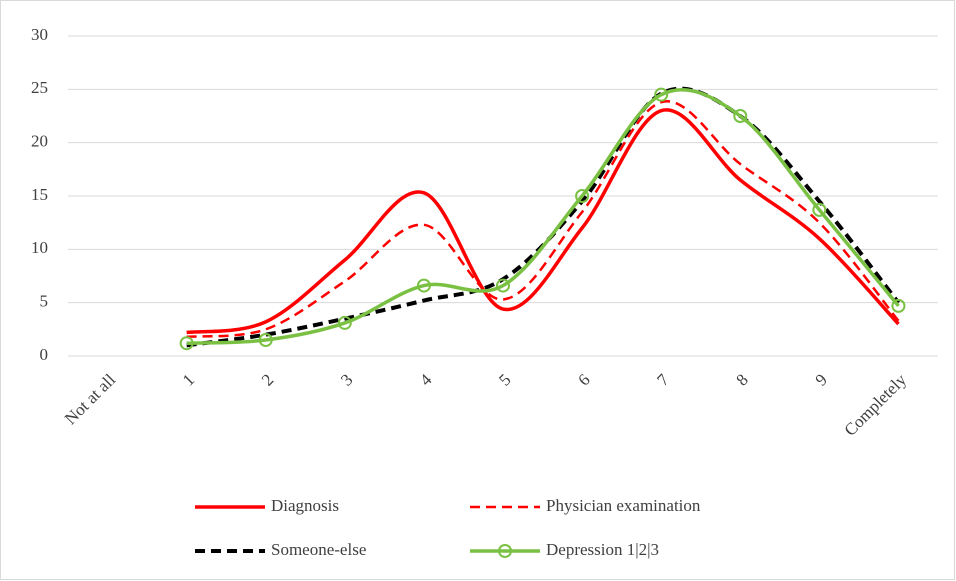  What do you see at coordinates (39, 141) in the screenshot?
I see `y-tick-label: 20` at bounding box center [39, 141].